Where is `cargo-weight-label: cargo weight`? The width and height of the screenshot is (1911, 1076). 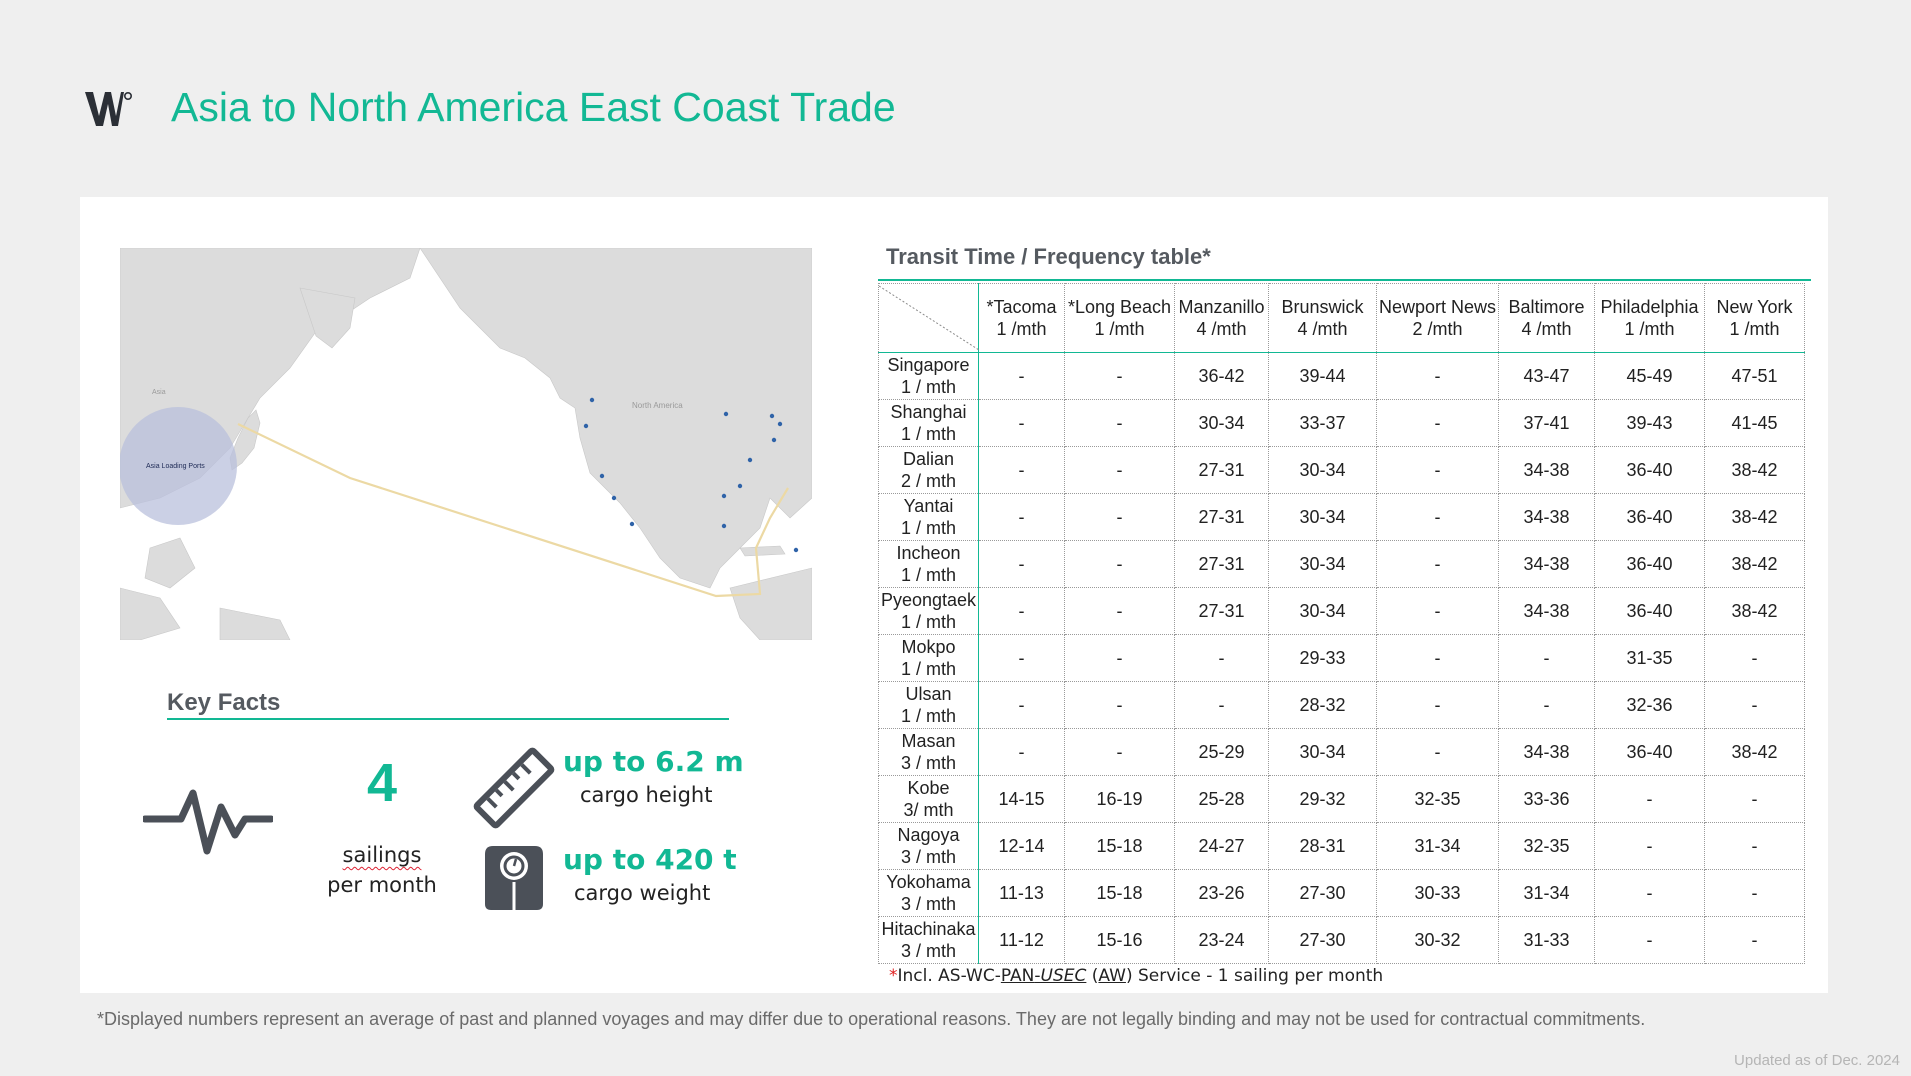
cargo-weight-label: cargo weight is located at coordinates (642, 893).